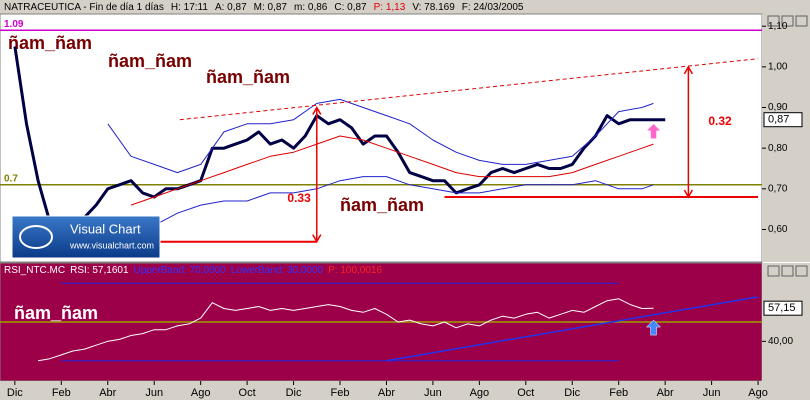 This screenshot has height=400, width=810. What do you see at coordinates (299, 198) in the screenshot?
I see `measure-label: 0.33` at bounding box center [299, 198].